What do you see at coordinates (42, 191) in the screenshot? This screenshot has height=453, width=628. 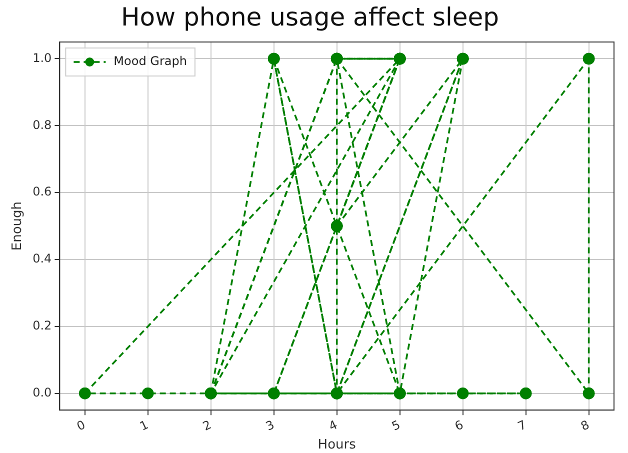 I see `y-tick-label: 0.6` at bounding box center [42, 191].